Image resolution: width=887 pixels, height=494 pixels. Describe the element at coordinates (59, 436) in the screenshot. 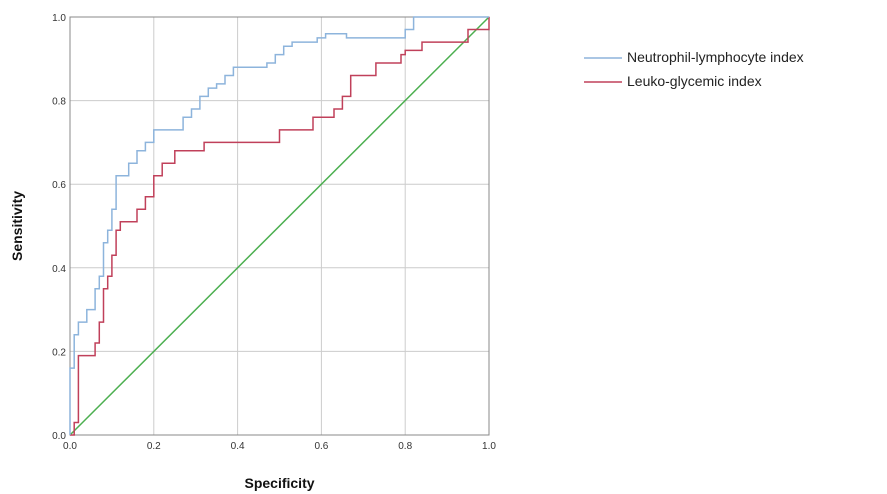

I see `y-tick-label: 0.0` at that location.